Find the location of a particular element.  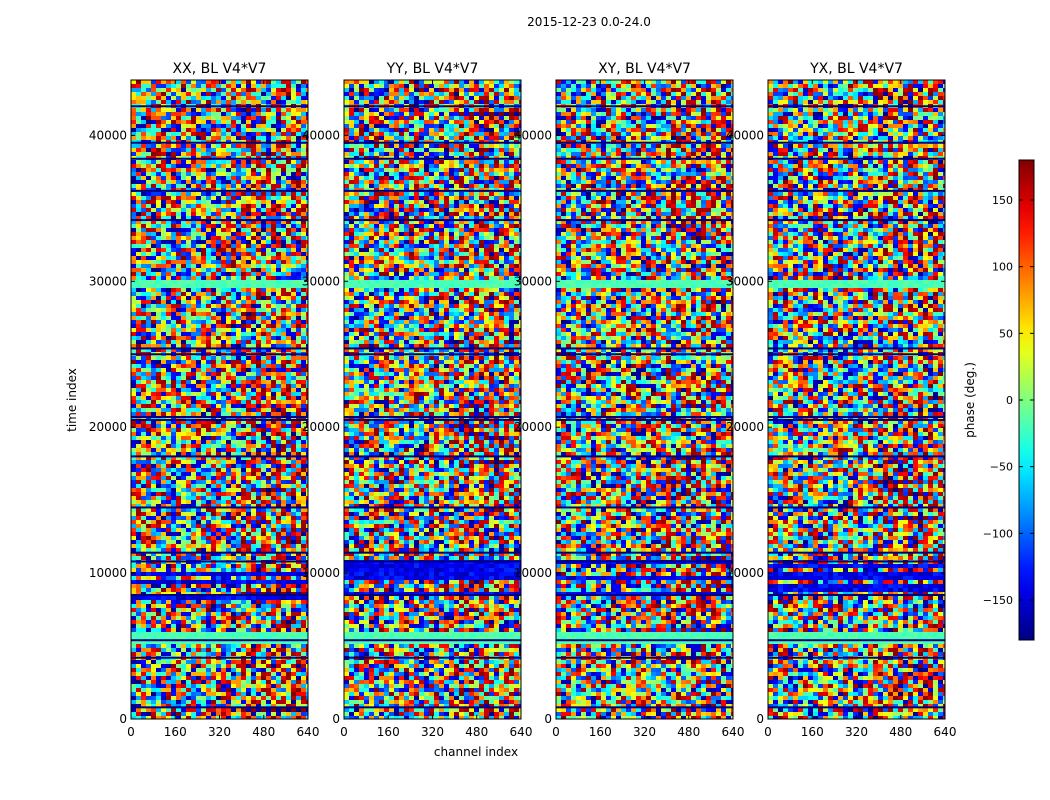

colorbar-tick-label: 100 is located at coordinates (1002, 267).